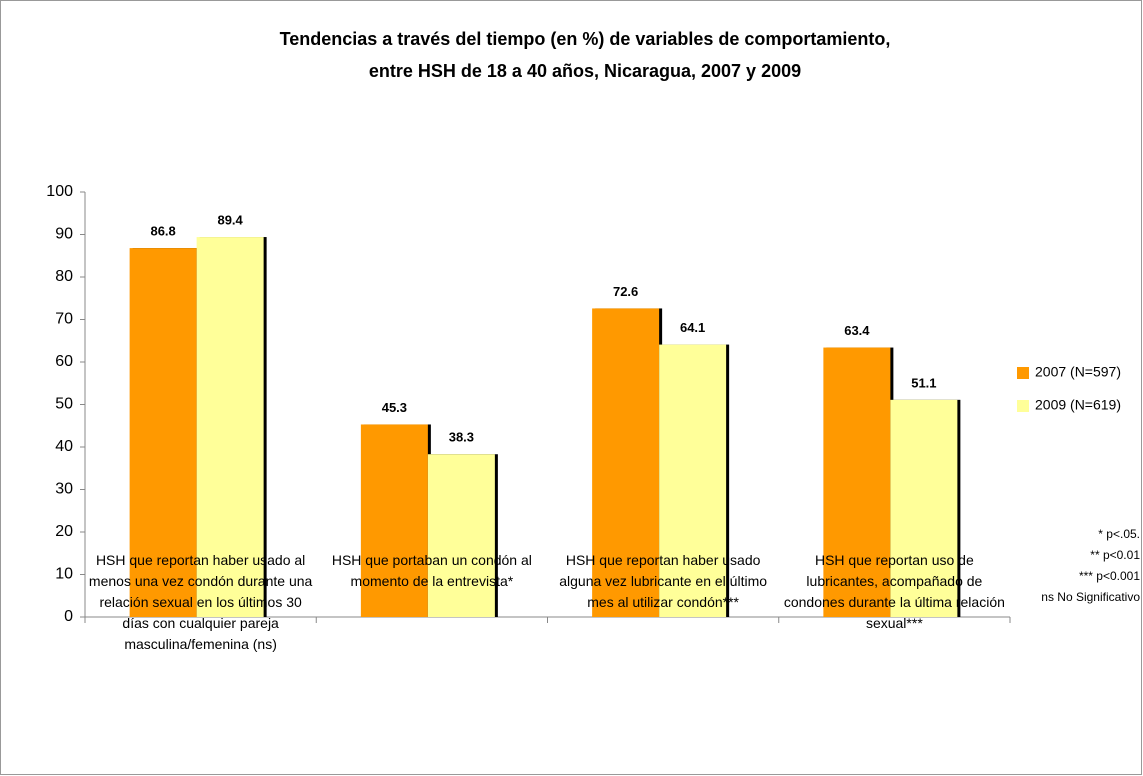 This screenshot has width=1143, height=776. What do you see at coordinates (162, 231) in the screenshot?
I see `value-label: 86.8` at bounding box center [162, 231].